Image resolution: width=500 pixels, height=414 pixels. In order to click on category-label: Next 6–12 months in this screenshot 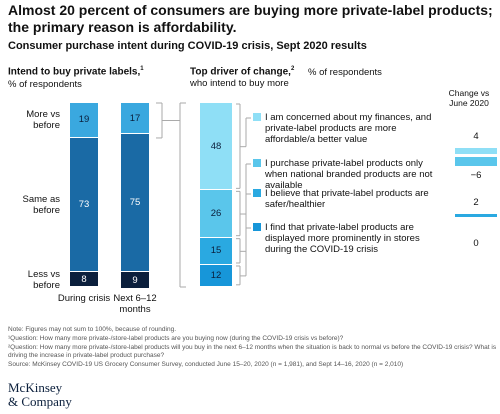, I will do `click(135, 304)`.